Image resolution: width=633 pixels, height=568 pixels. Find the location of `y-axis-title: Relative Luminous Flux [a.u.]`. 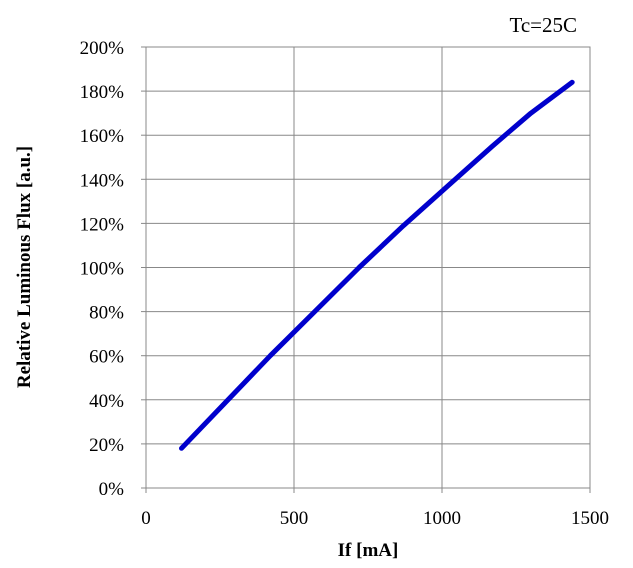

y-axis-title: Relative Luminous Flux [a.u.] is located at coordinates (24, 267).